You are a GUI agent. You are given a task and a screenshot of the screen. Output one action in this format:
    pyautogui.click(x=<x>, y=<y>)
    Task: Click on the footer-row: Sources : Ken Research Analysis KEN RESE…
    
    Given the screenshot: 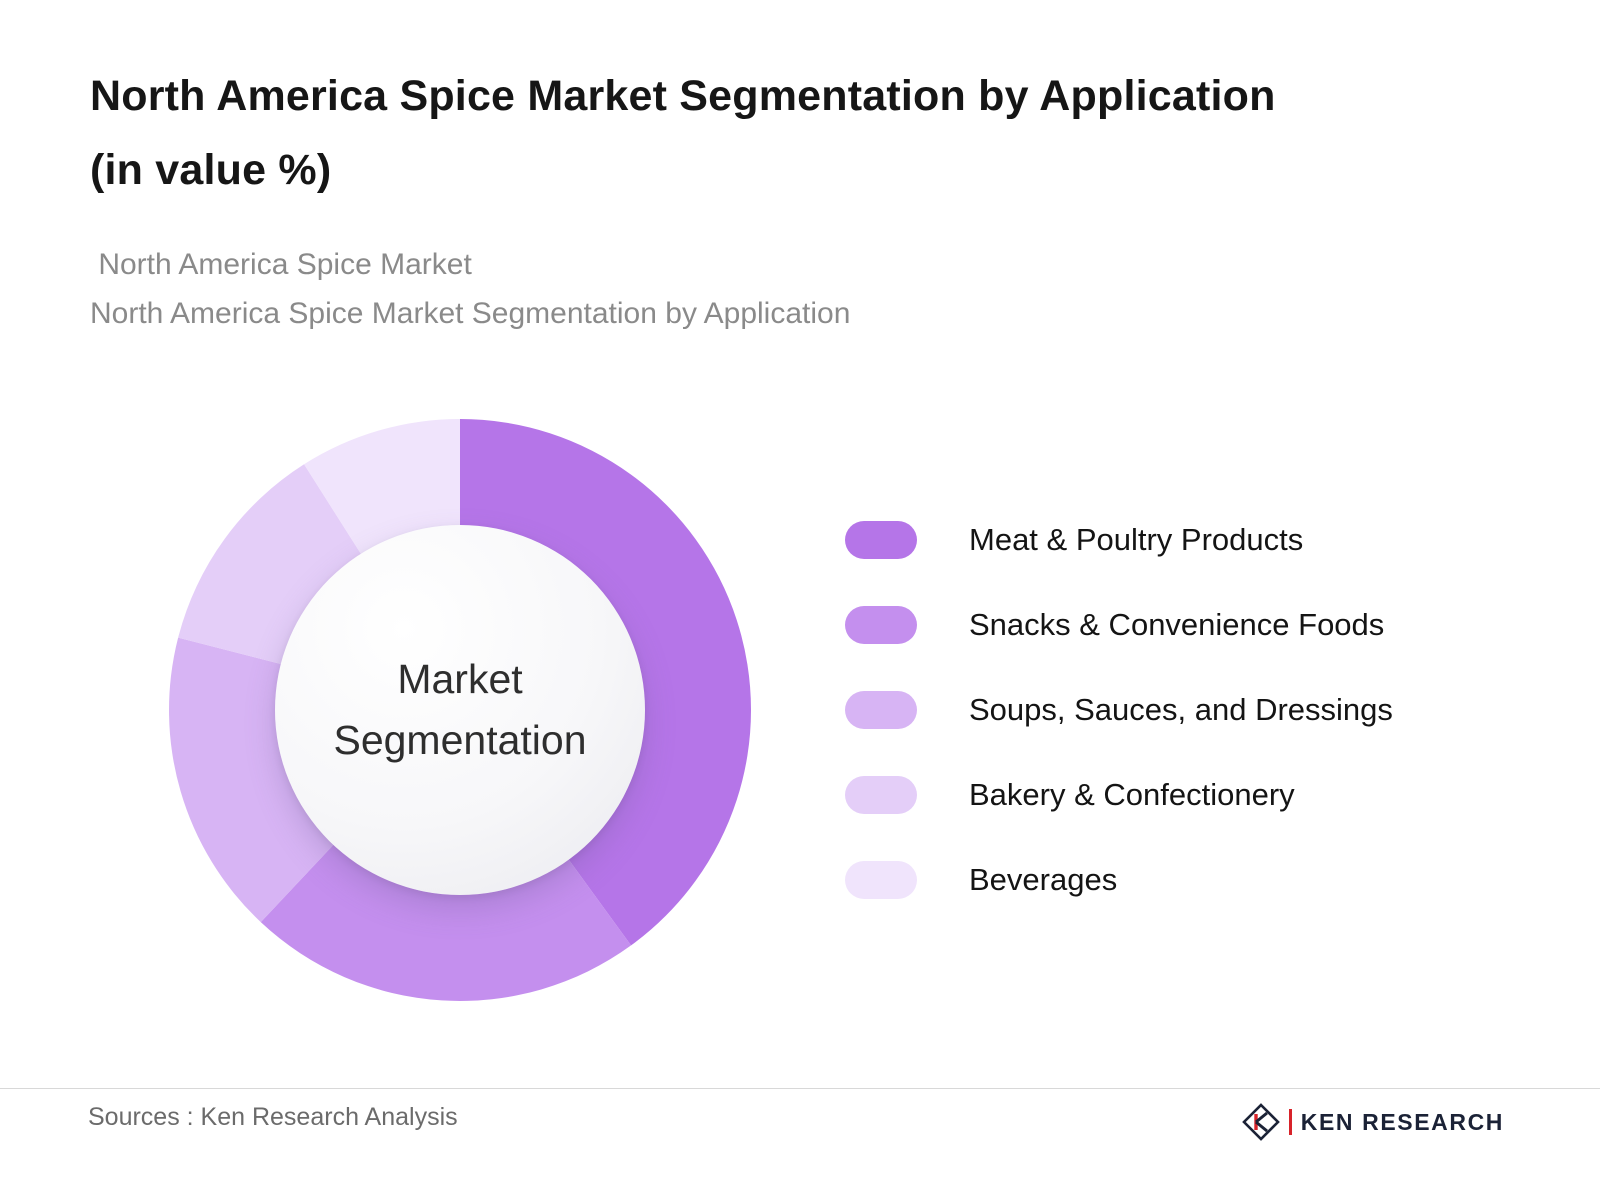 What is the action you would take?
    pyautogui.click(x=800, y=1115)
    